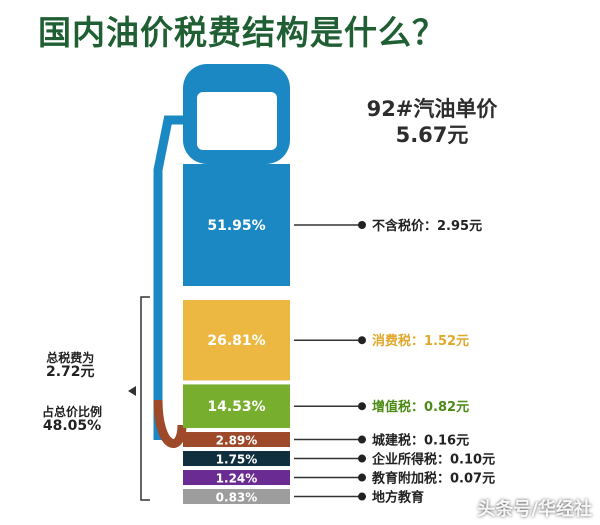 Image resolution: width=600 pixels, height=525 pixels. I want to click on tax-total-value: 2.72元, so click(70, 372).